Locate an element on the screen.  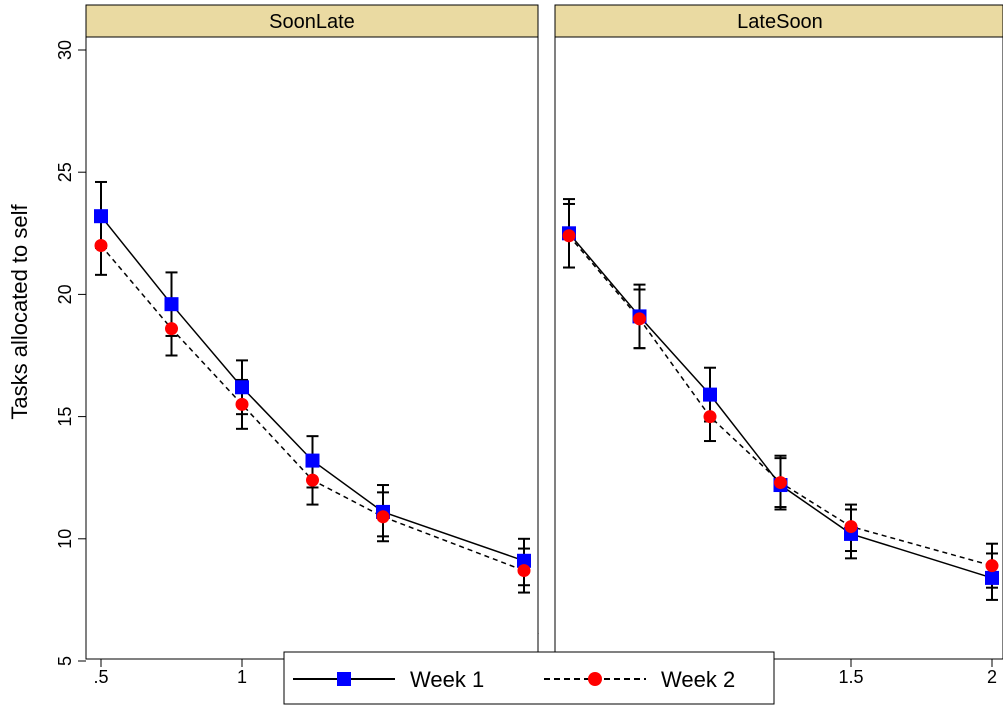
y-tick-label: 15 is located at coordinates (65, 417).